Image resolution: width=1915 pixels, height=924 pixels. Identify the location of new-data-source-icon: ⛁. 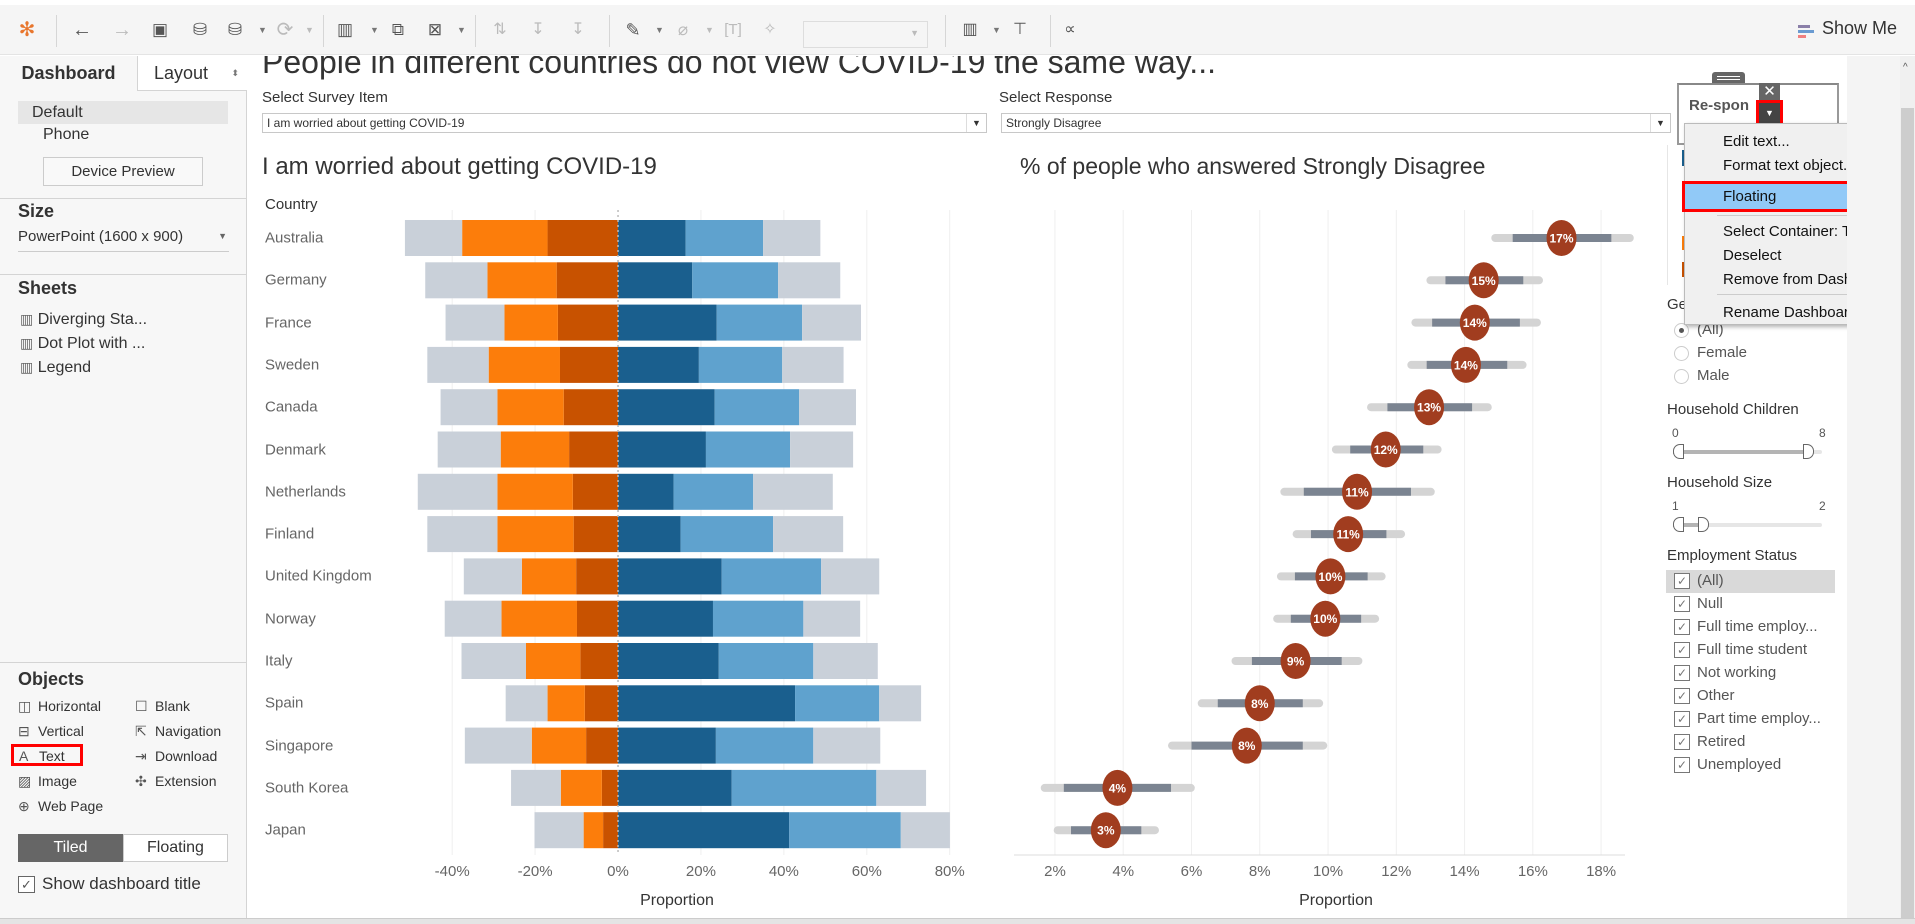
(200, 29).